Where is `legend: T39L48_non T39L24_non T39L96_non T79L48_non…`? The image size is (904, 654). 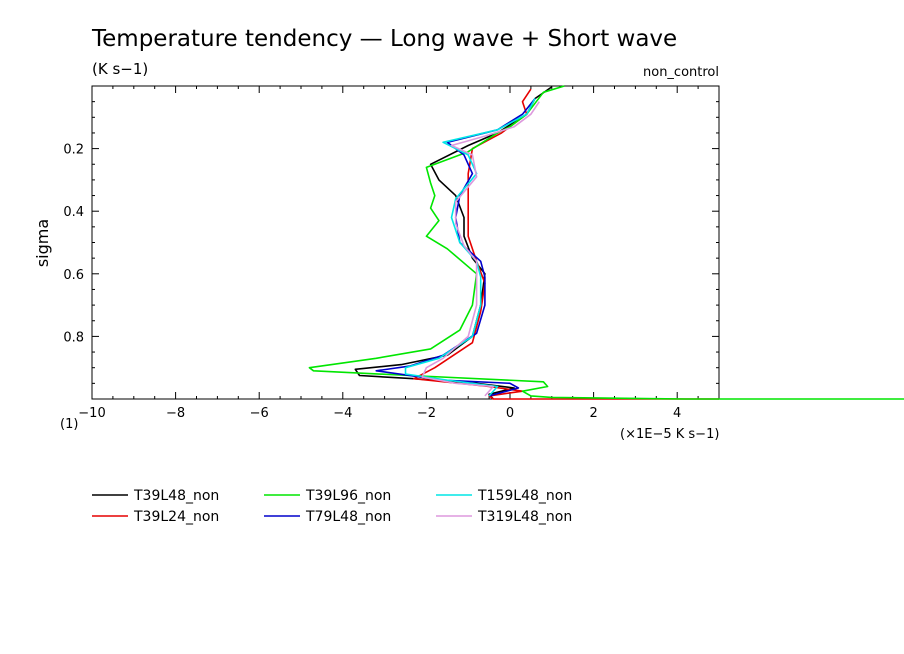
legend: T39L48_non T39L24_non T39L96_non T79L48_non… is located at coordinates (332, 506).